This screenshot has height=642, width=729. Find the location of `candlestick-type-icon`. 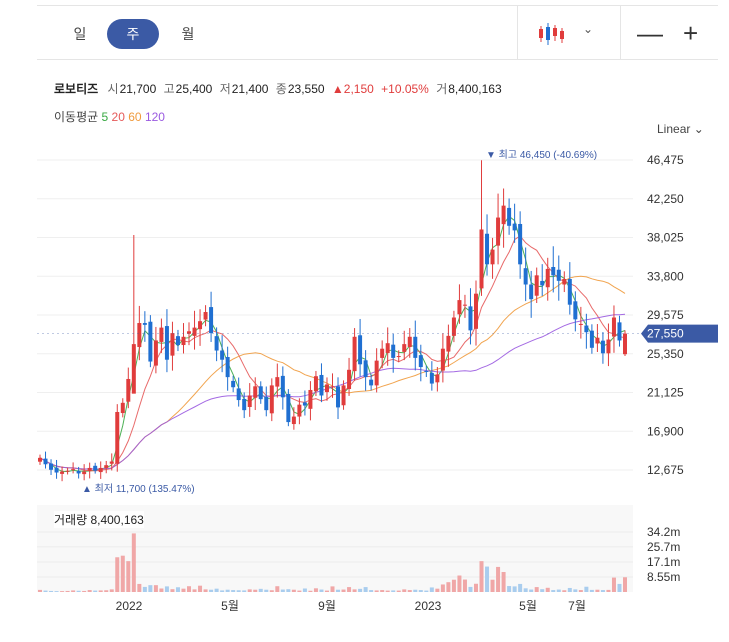

candlestick-type-icon is located at coordinates (552, 34).